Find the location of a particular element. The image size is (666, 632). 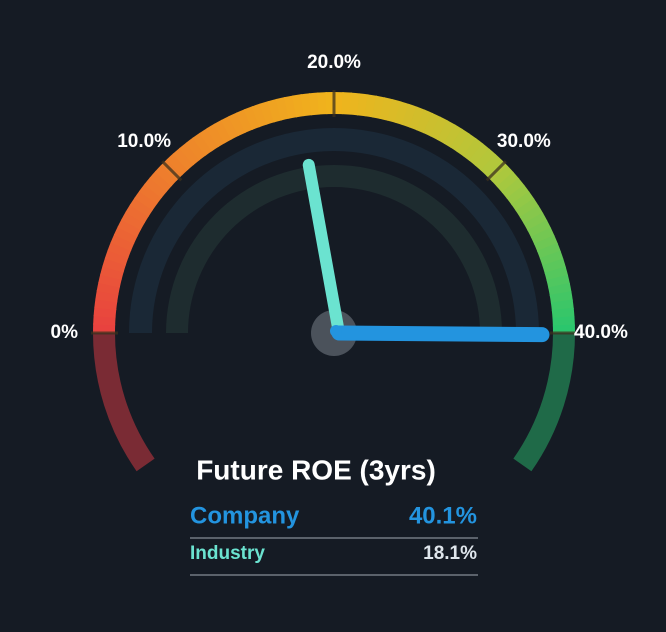

tick-label: 10.0% is located at coordinates (144, 141).